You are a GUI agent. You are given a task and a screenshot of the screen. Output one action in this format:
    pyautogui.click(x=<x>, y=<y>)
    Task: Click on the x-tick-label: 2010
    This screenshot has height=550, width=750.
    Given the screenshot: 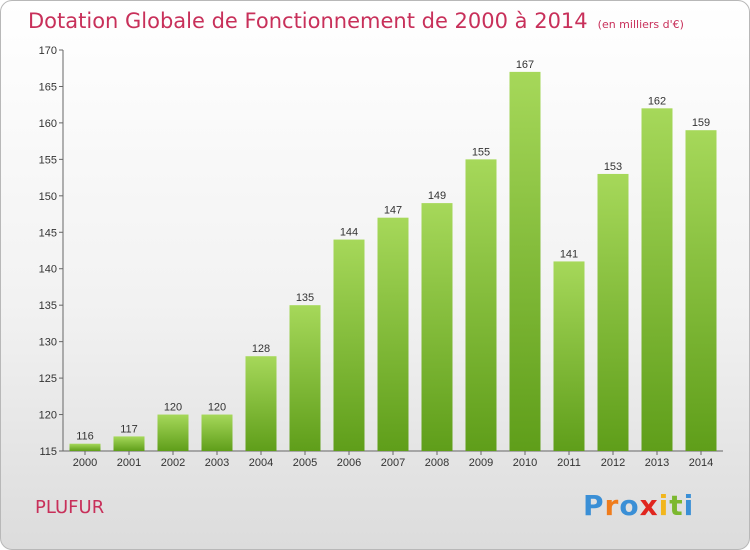 What is the action you would take?
    pyautogui.click(x=525, y=463)
    